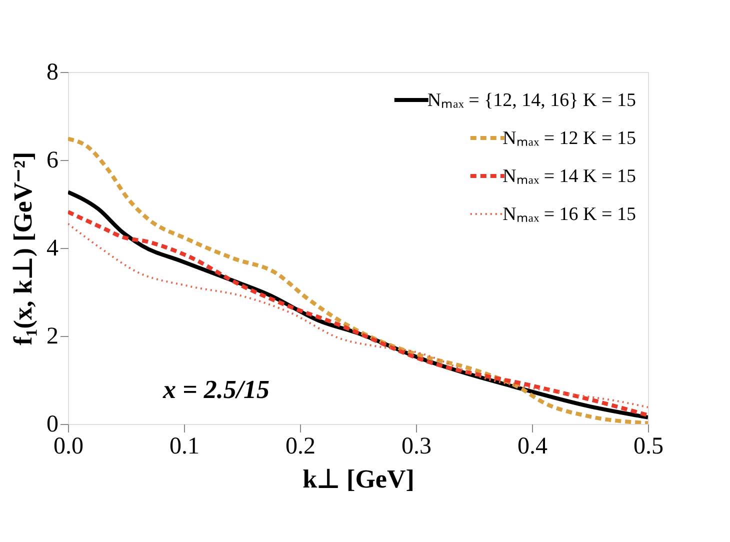  Describe the element at coordinates (52, 337) in the screenshot. I see `y-tick-label: 2` at that location.